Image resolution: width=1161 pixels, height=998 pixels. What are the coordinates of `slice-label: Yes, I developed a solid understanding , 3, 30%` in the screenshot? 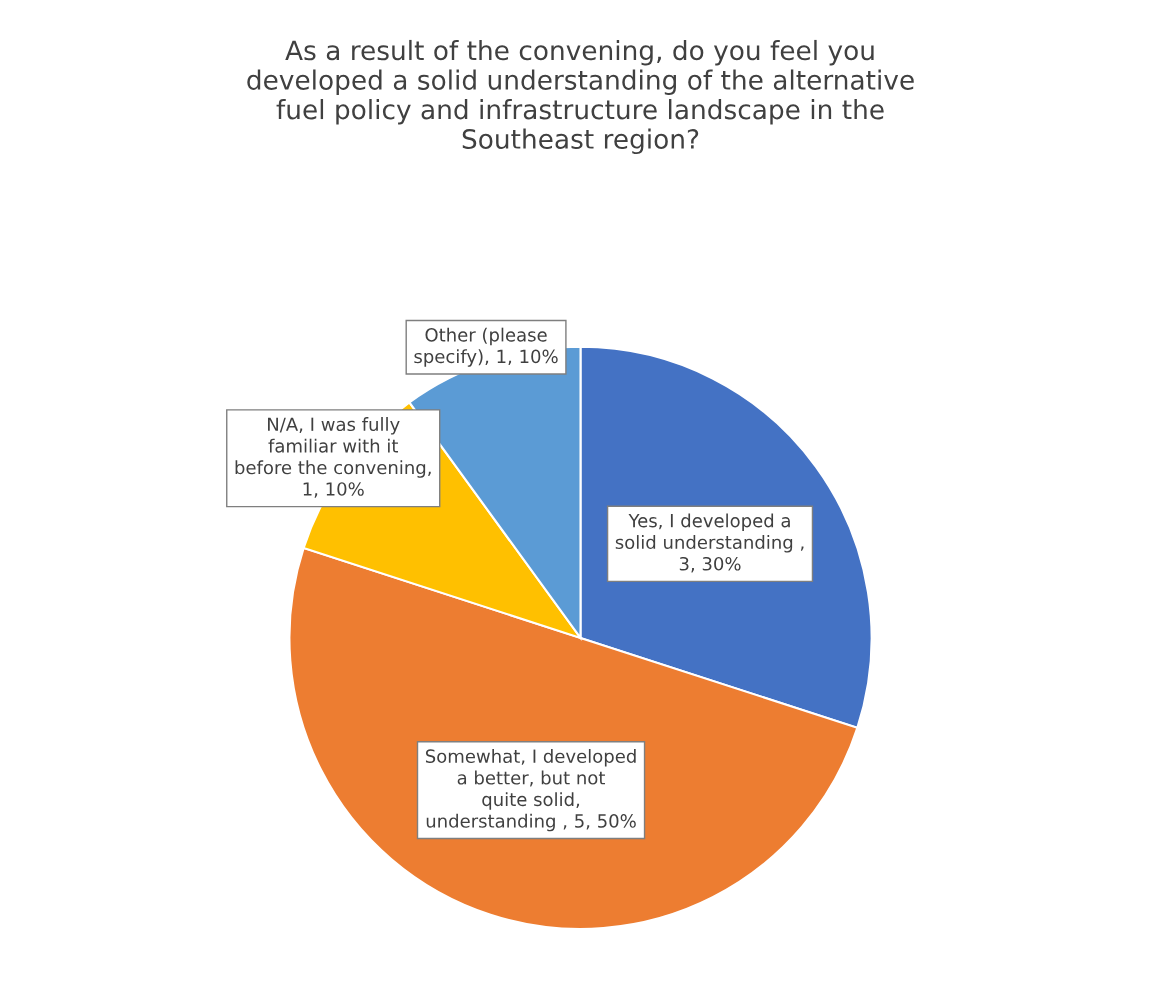 It's located at (709, 543).